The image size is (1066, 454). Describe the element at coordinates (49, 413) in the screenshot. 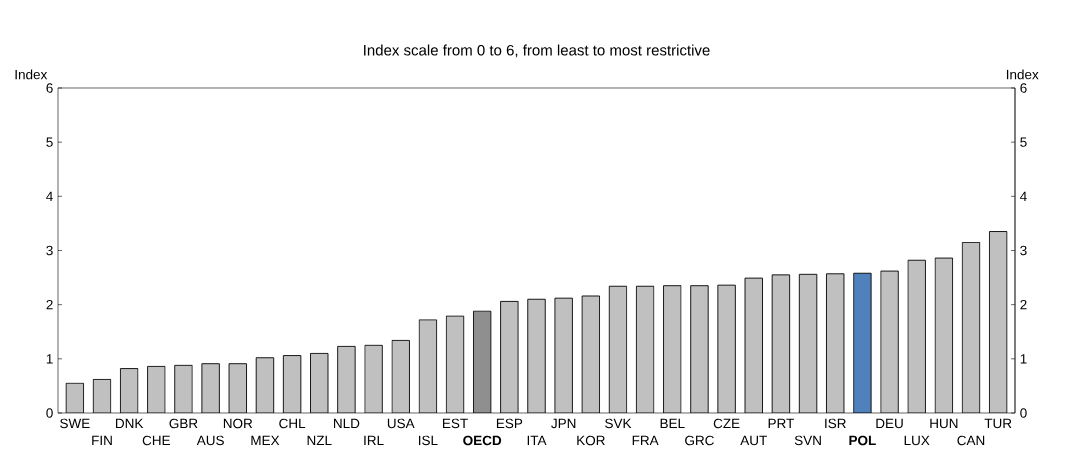

I see `y-tick-label: 0` at that location.